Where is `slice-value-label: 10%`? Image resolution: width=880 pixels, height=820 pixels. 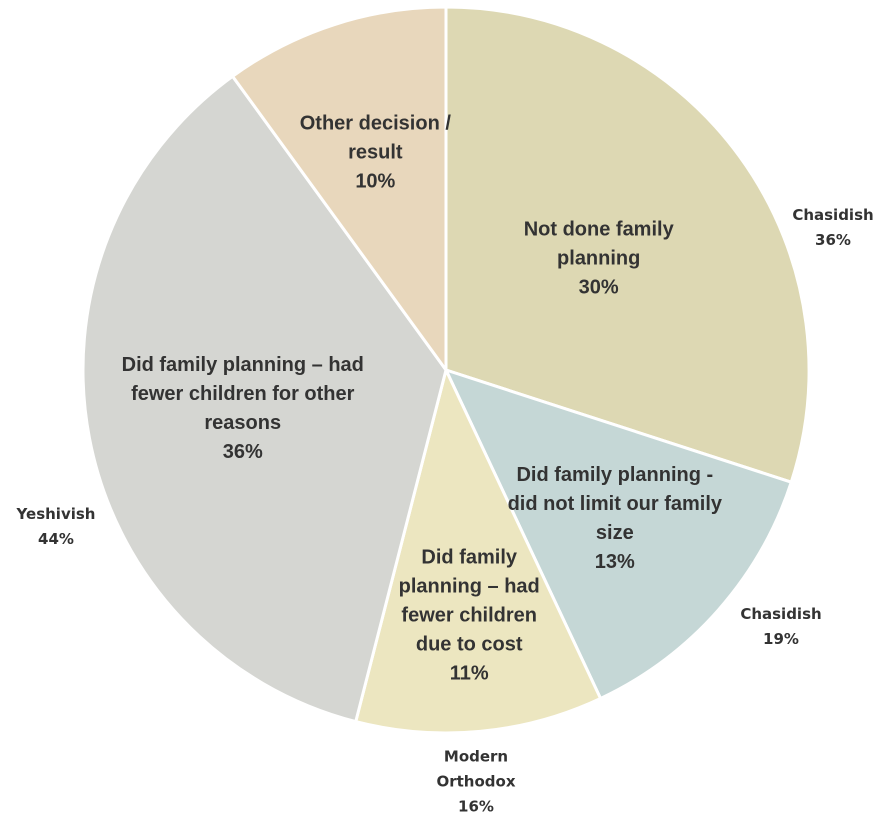
slice-value-label: 10% is located at coordinates (375, 181).